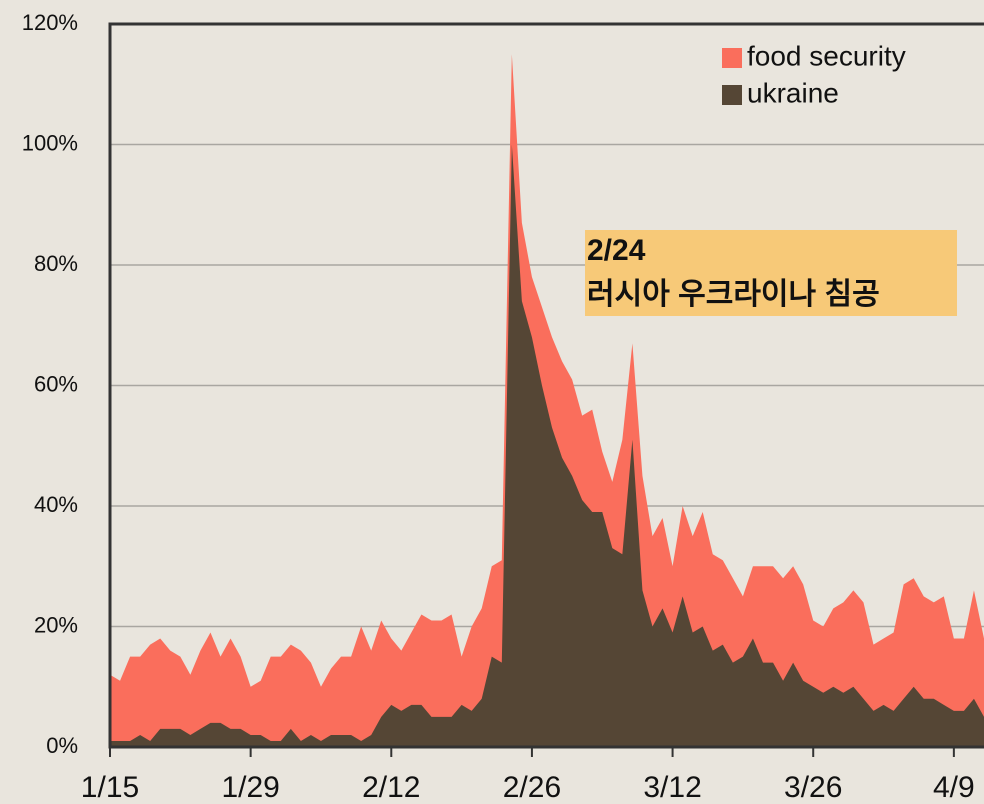 The height and width of the screenshot is (804, 984). What do you see at coordinates (56, 263) in the screenshot?
I see `y-tick-label: 80%` at bounding box center [56, 263].